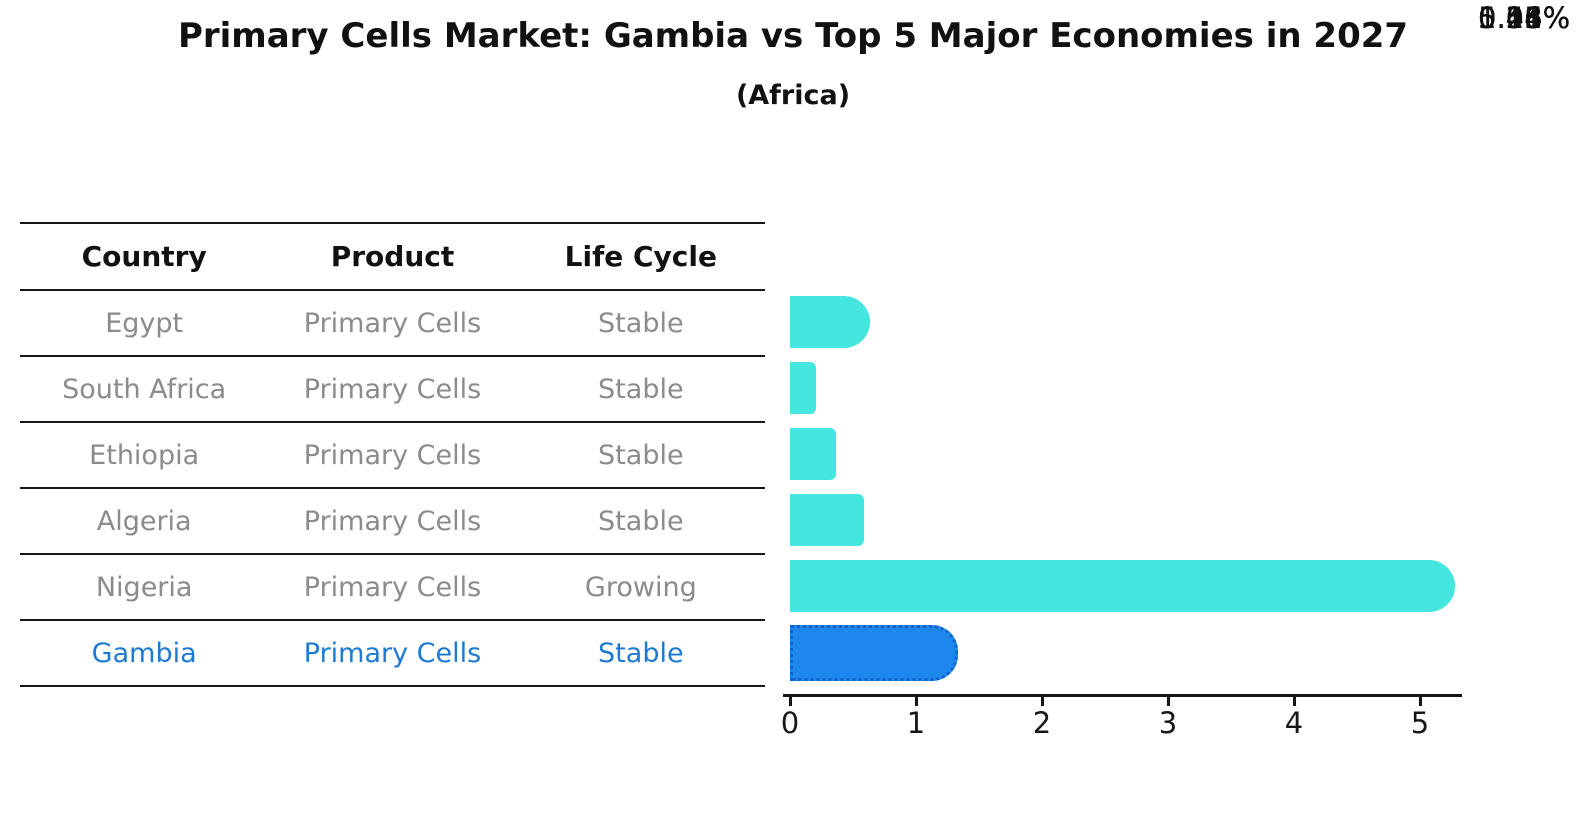 This screenshot has height=823, width=1586. What do you see at coordinates (144, 587) in the screenshot?
I see `country-cell: Nigeria` at bounding box center [144, 587].